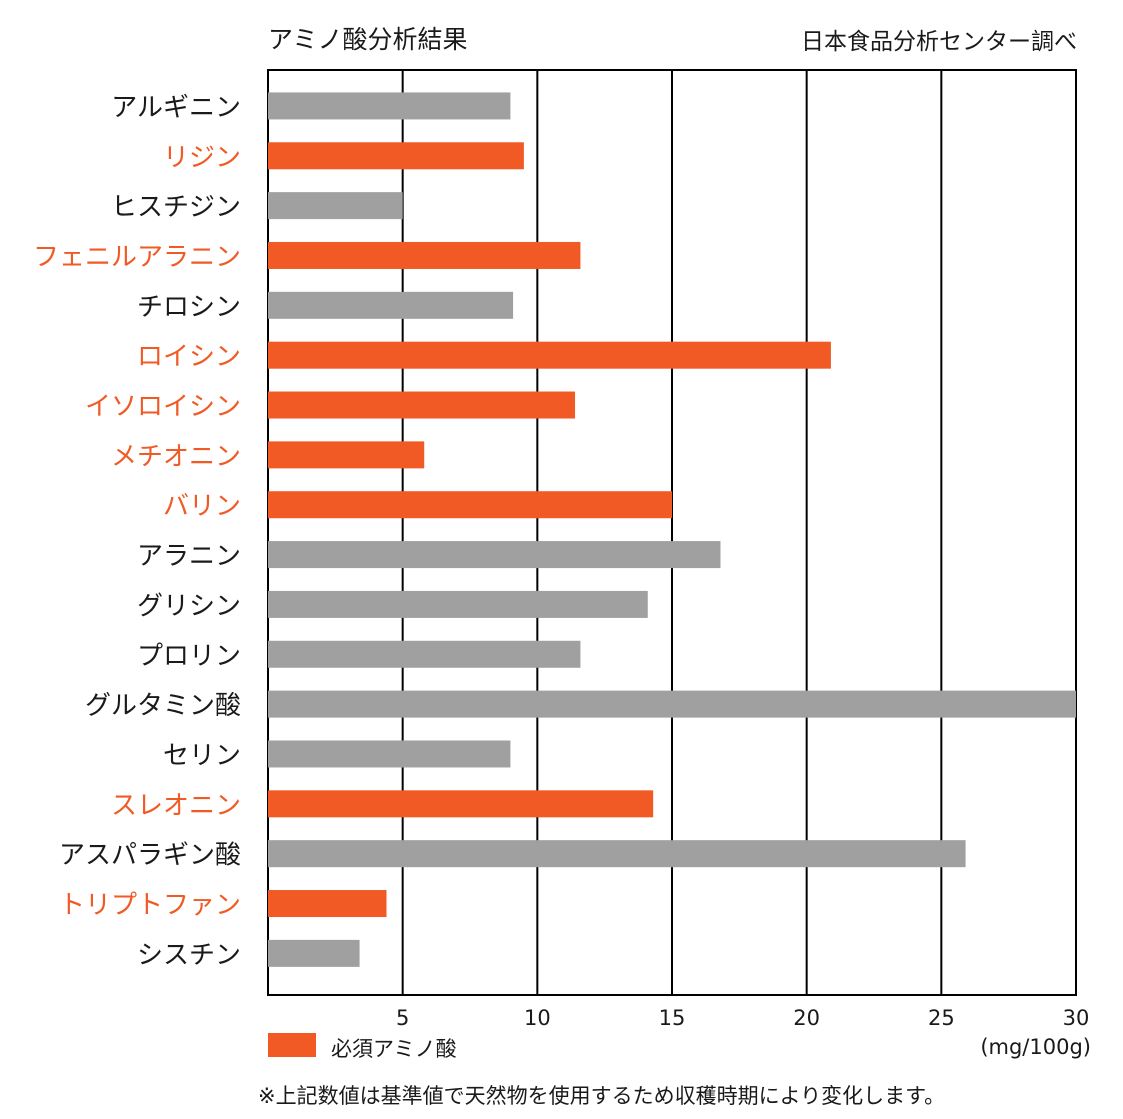 The height and width of the screenshot is (1119, 1123). Describe the element at coordinates (189, 656) in the screenshot. I see `category-label-12: プロリン` at that location.